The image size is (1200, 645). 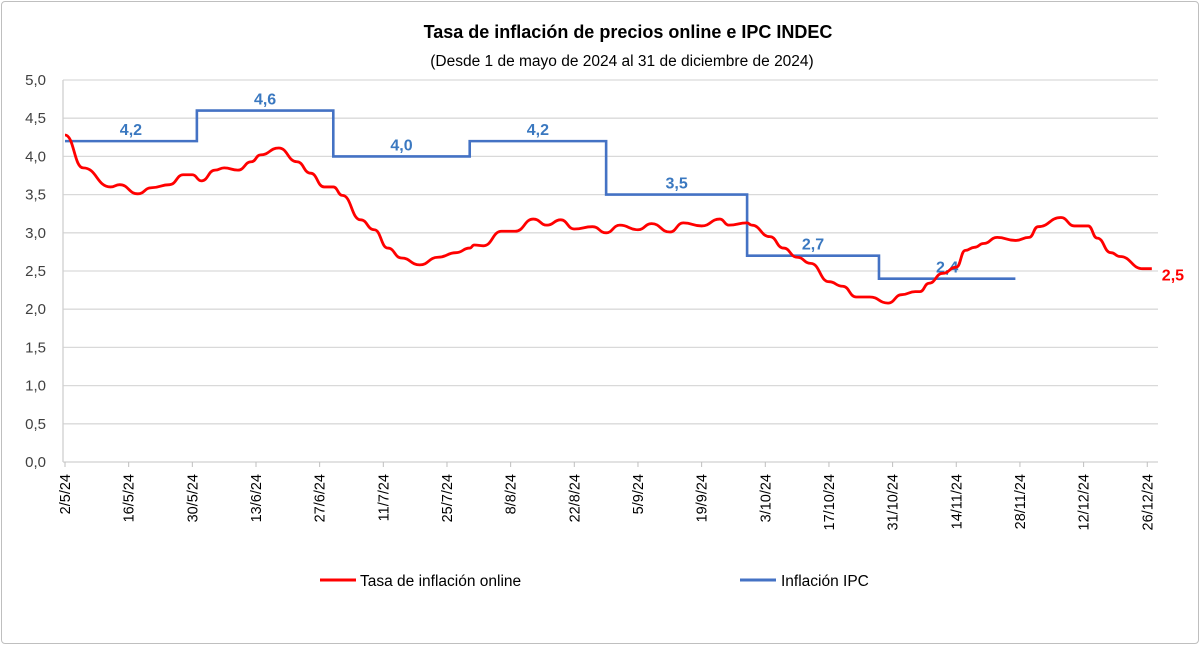 I want to click on x-tick-label: 26/12/24, so click(x=1148, y=502).